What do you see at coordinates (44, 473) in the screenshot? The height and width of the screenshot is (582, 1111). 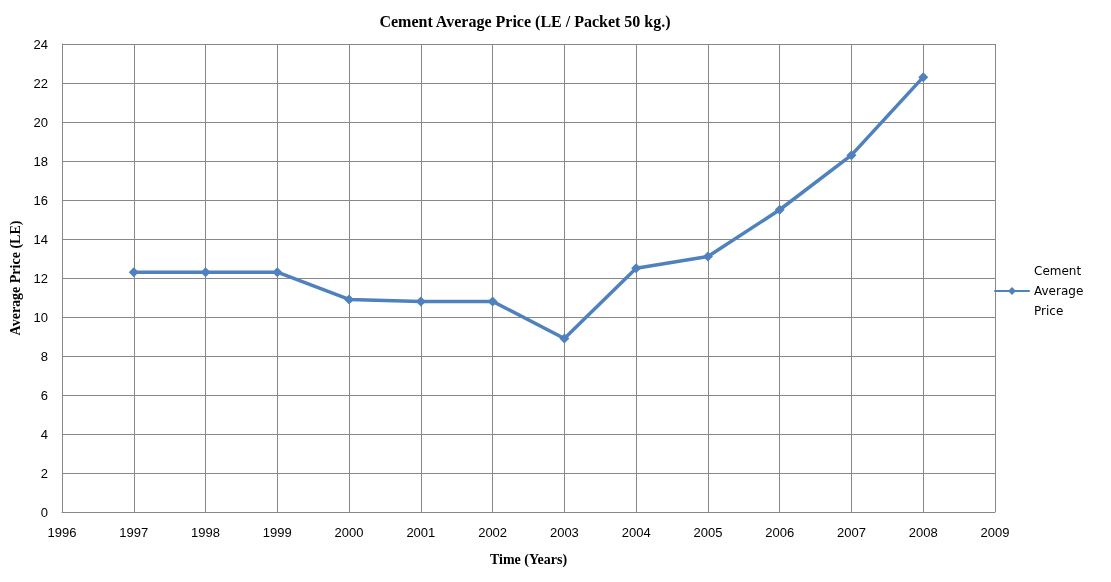 I see `y-tick-label: 2` at bounding box center [44, 473].